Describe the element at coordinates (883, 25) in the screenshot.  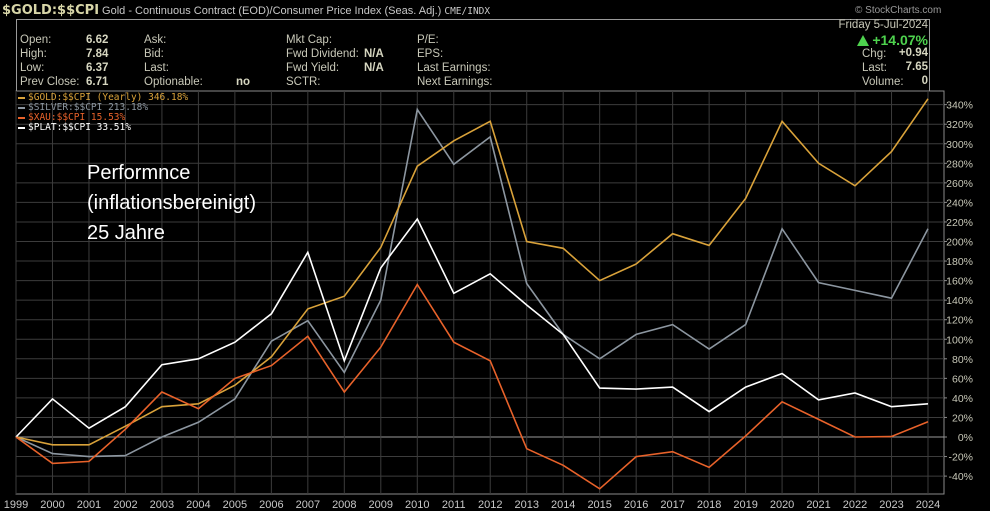
I see `quote-date: Friday 5-Jul-2024` at that location.